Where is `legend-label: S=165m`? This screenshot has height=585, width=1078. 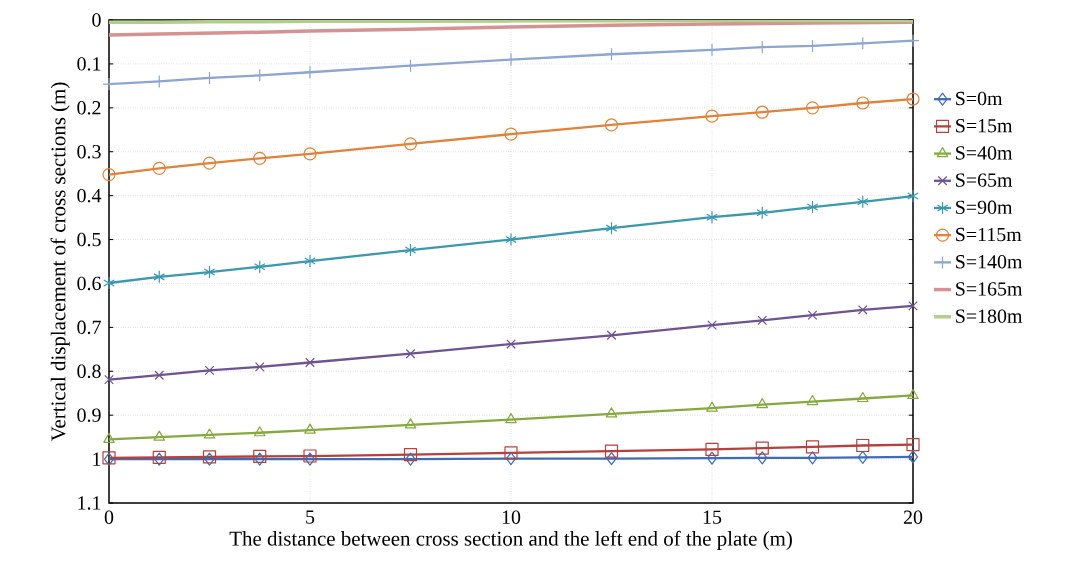 legend-label: S=165m is located at coordinates (989, 289).